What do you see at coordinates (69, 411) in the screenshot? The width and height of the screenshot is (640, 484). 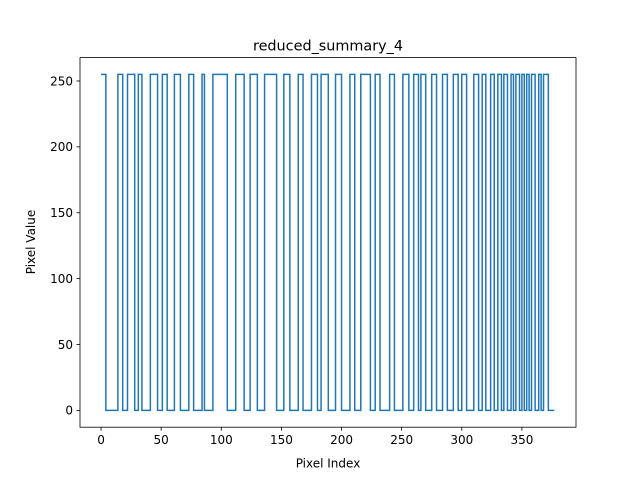 I see `y-tick-label: 0` at bounding box center [69, 411].